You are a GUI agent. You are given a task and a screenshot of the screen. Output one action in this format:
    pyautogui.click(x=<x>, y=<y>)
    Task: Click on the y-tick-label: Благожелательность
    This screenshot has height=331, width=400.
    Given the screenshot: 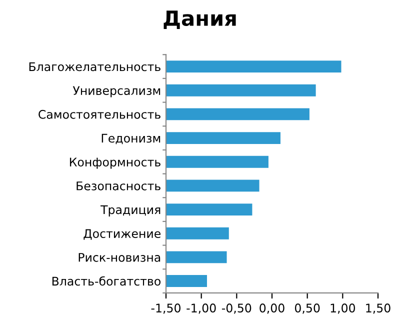 What is the action you would take?
    pyautogui.click(x=94, y=67)
    